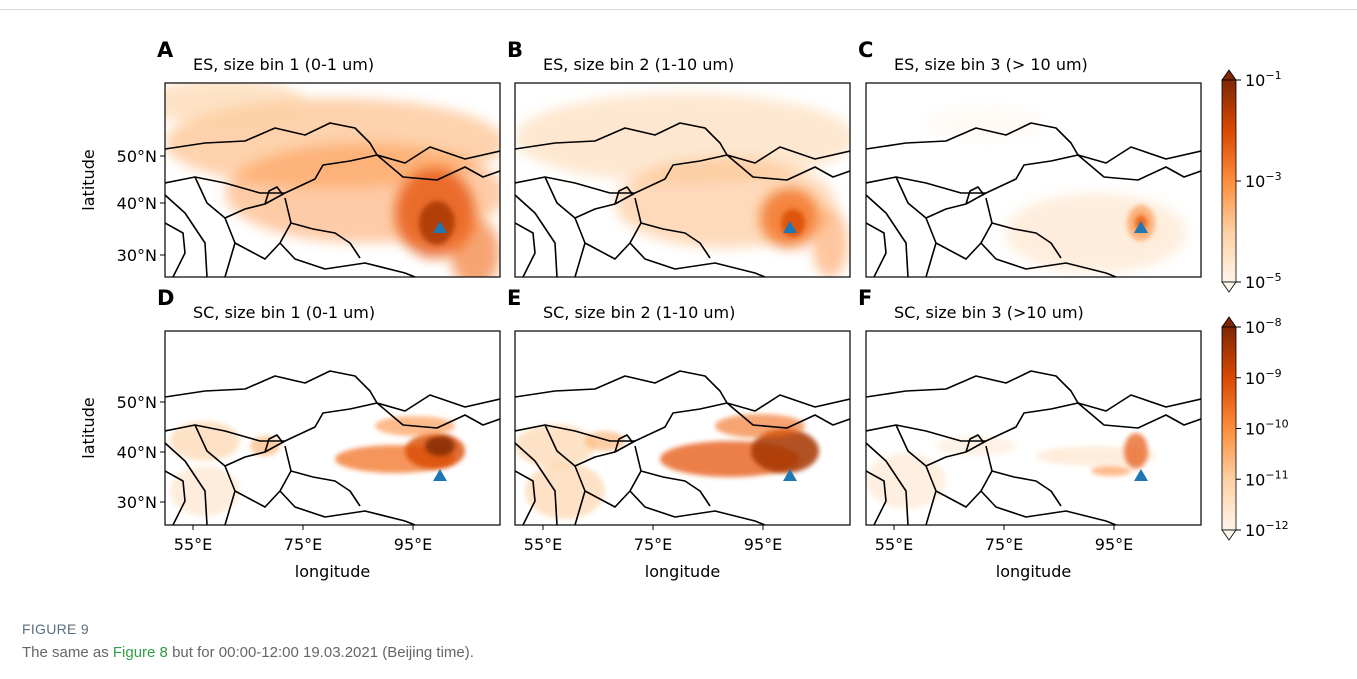  I want to click on panel-letter: C, so click(865, 50).